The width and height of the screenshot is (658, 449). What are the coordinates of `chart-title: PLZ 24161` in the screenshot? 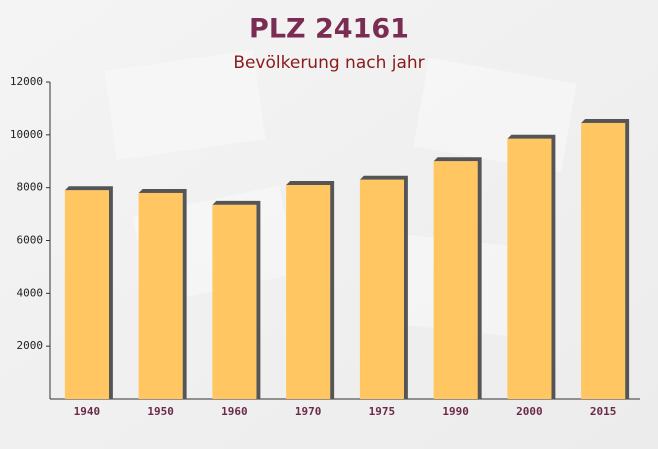 It's located at (329, 29).